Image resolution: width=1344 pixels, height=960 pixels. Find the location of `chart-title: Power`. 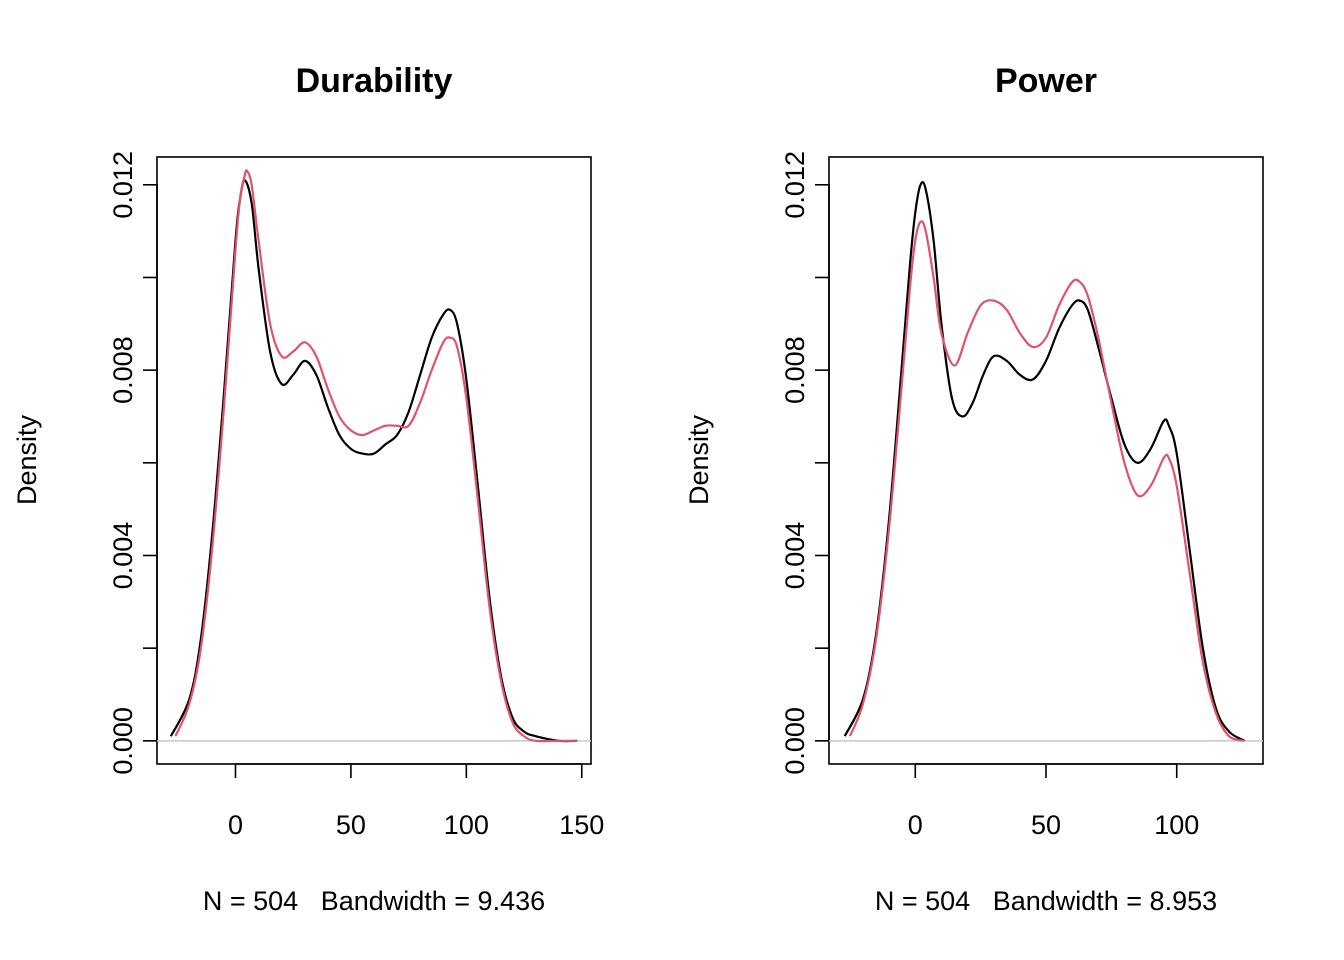

chart-title: Power is located at coordinates (1046, 81).